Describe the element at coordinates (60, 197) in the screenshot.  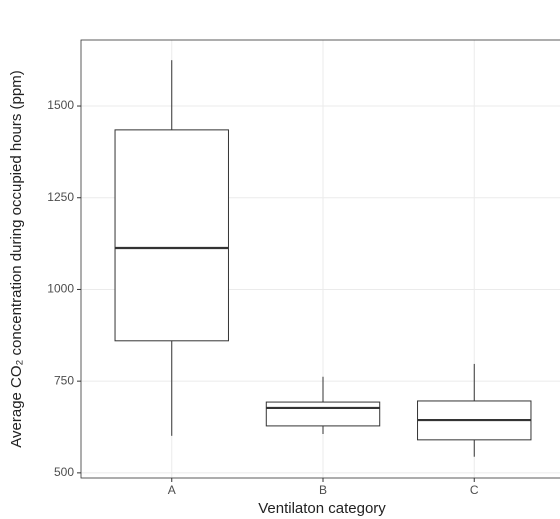
I see `y-tick-label: 1250` at that location.